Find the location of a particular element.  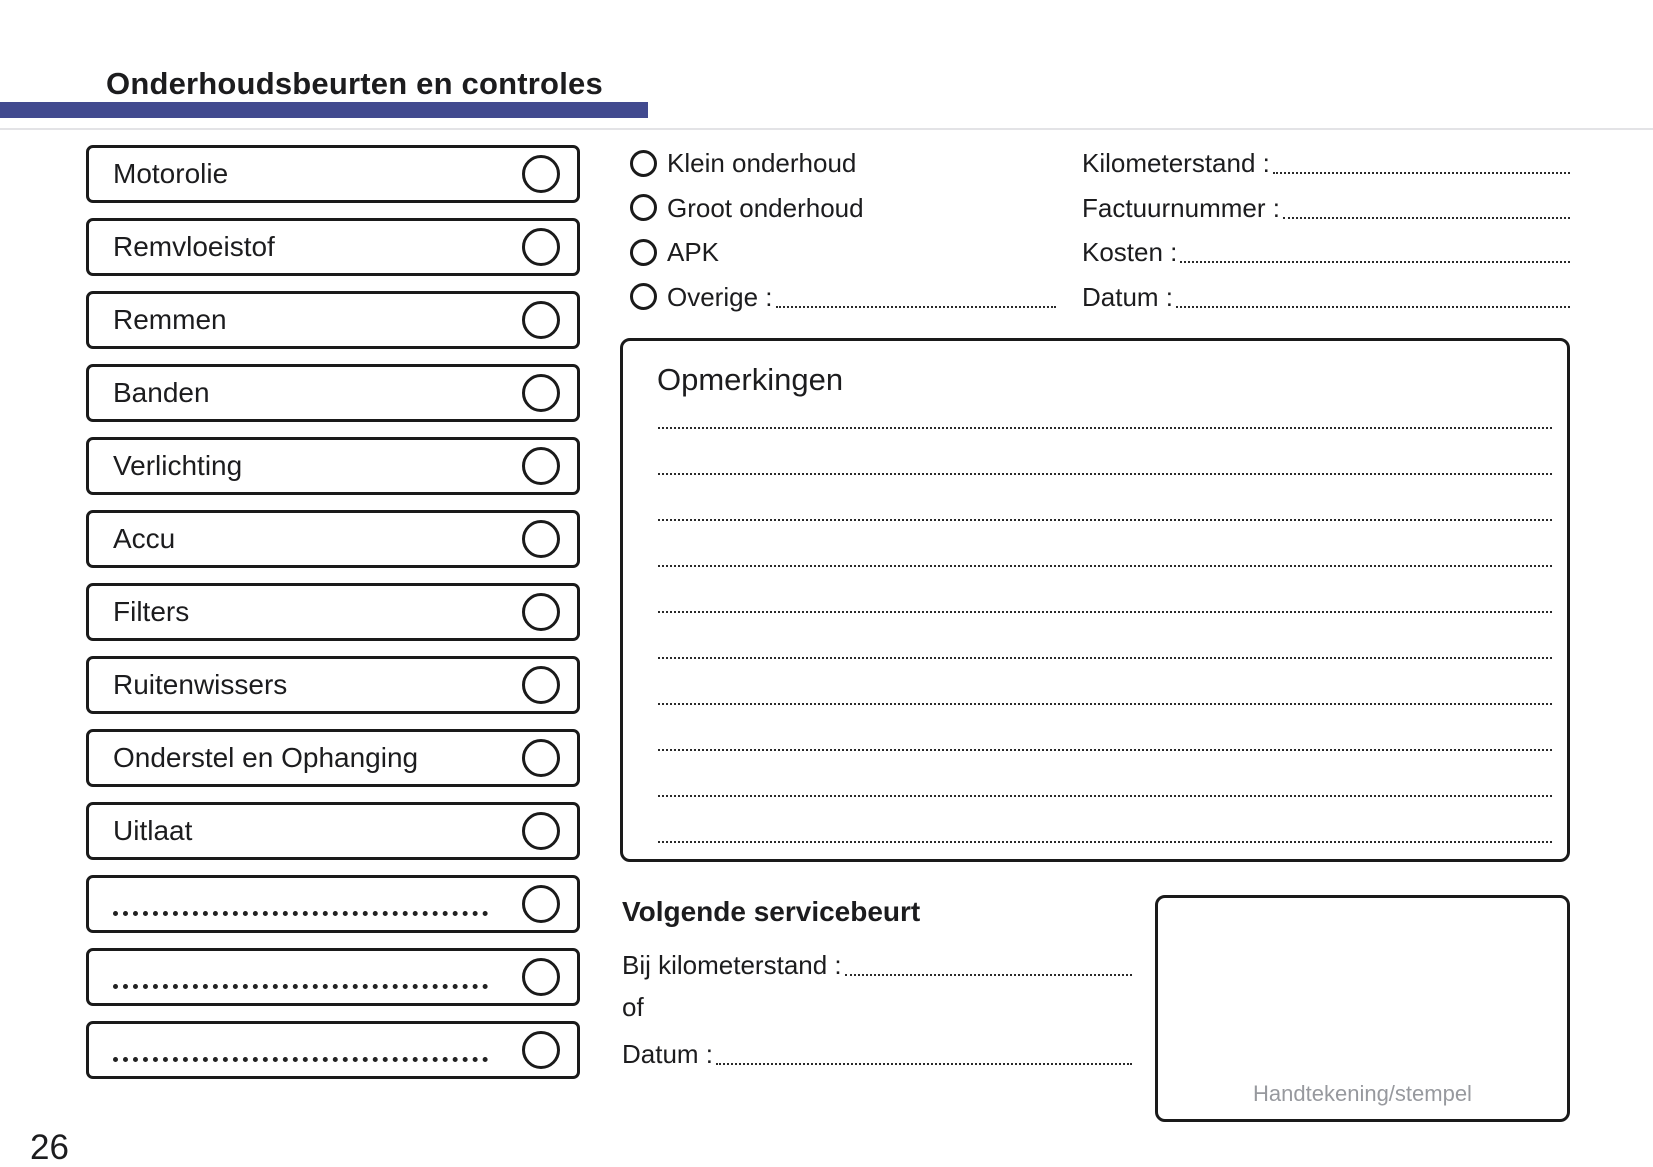

signature-placeholder: Handtekening/stempel is located at coordinates (1362, 1093).